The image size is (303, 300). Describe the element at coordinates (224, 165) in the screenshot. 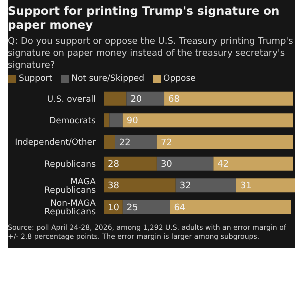

I see `data-label: 42` at that location.